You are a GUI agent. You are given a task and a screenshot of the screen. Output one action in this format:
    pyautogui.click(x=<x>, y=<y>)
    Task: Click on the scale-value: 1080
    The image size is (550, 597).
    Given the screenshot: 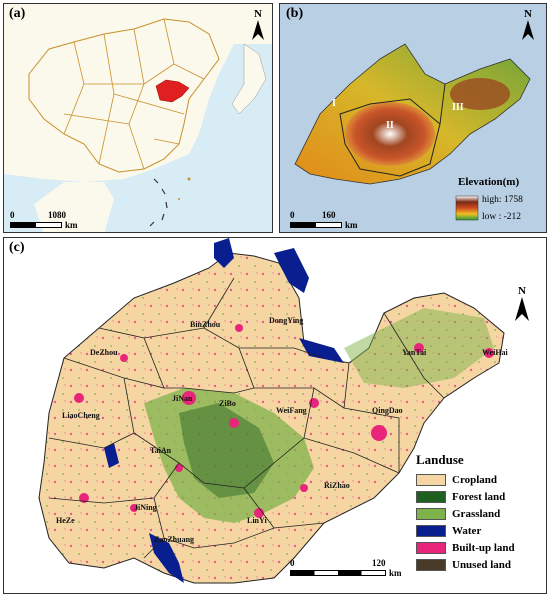 What is the action you would take?
    pyautogui.click(x=57, y=215)
    